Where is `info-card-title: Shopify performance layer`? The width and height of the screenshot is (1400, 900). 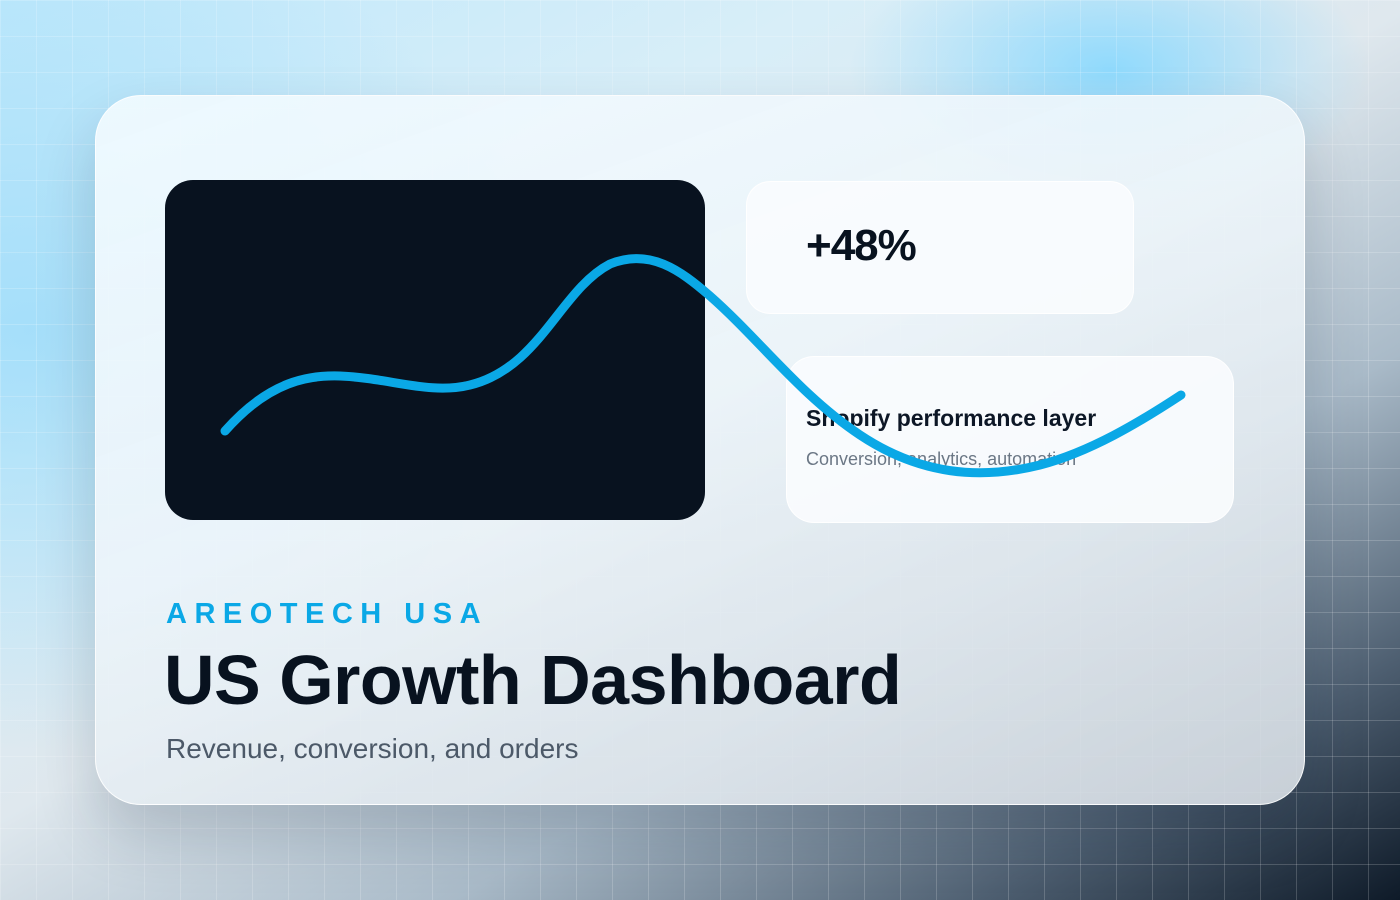 info-card-title: Shopify performance layer is located at coordinates (951, 418).